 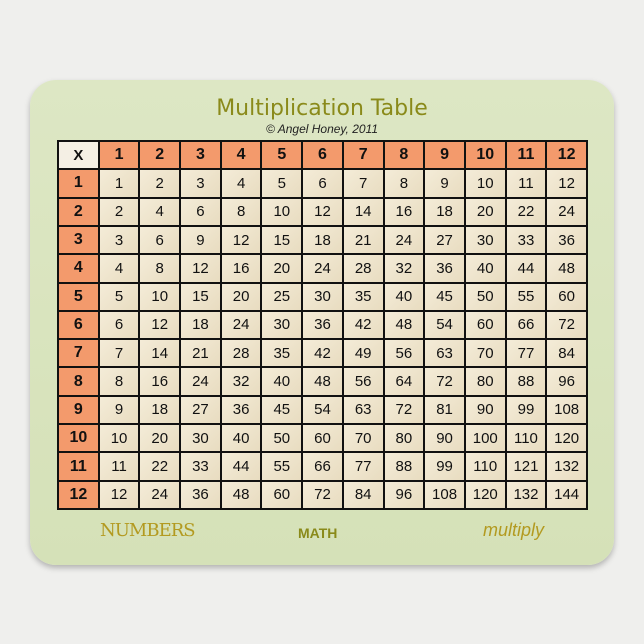 I want to click on table-cell: 1, so click(x=119, y=183).